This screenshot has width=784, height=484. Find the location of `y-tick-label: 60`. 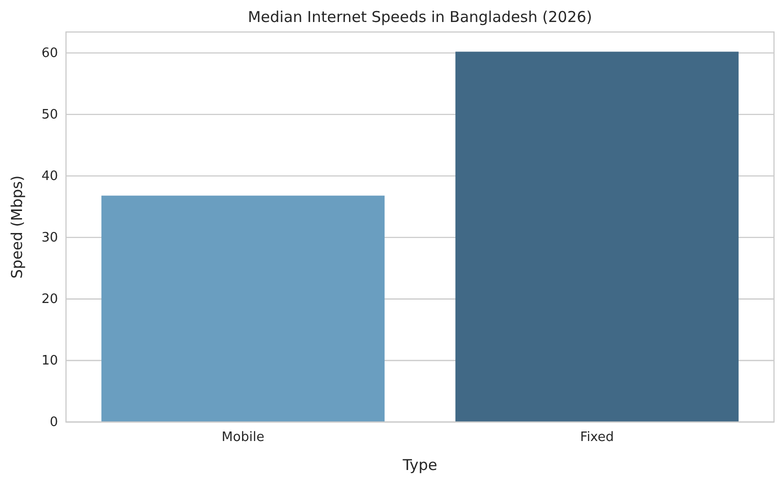

y-tick-label: 60 is located at coordinates (49, 54).